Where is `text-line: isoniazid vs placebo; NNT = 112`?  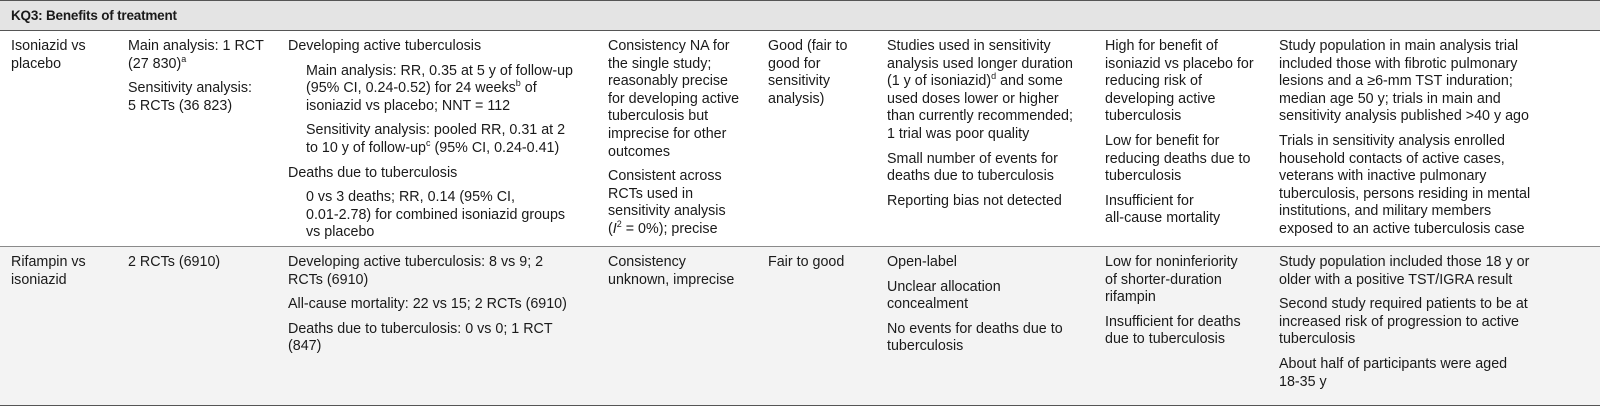 text-line: isoniazid vs placebo; NNT = 112 is located at coordinates (408, 105).